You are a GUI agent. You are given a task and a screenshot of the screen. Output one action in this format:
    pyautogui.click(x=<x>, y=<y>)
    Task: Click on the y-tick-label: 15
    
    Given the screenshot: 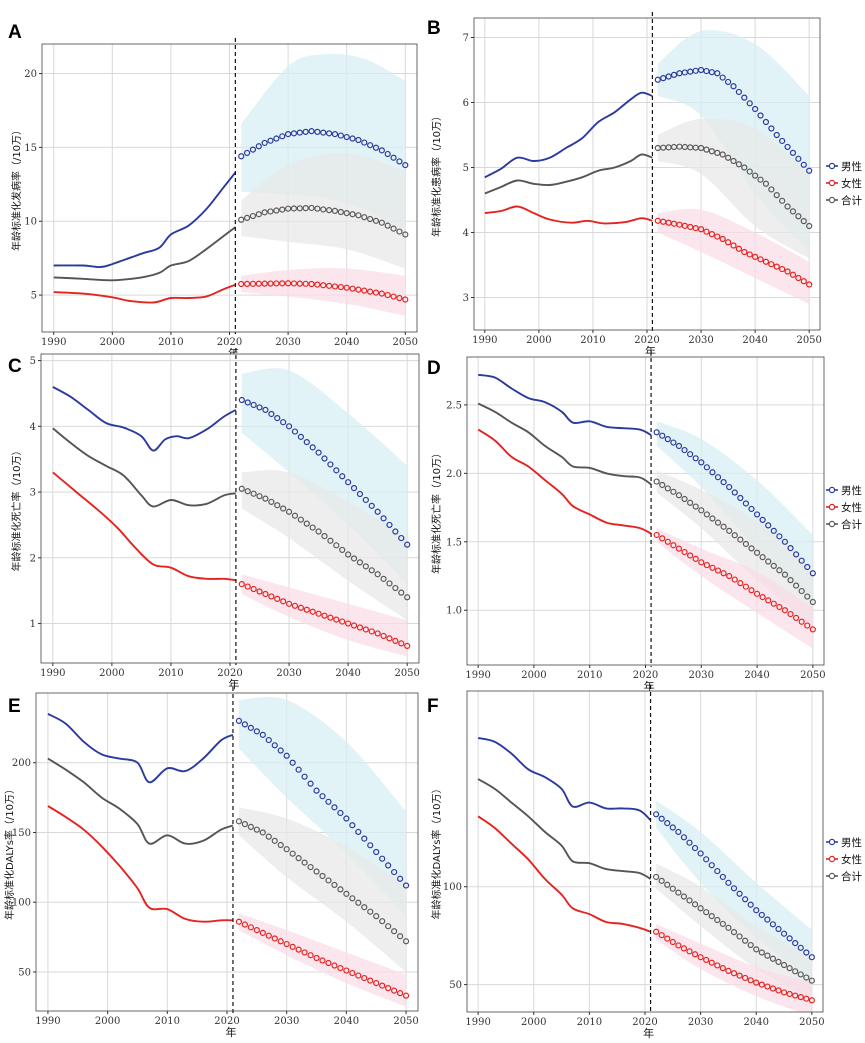 What is the action you would take?
    pyautogui.click(x=30, y=148)
    